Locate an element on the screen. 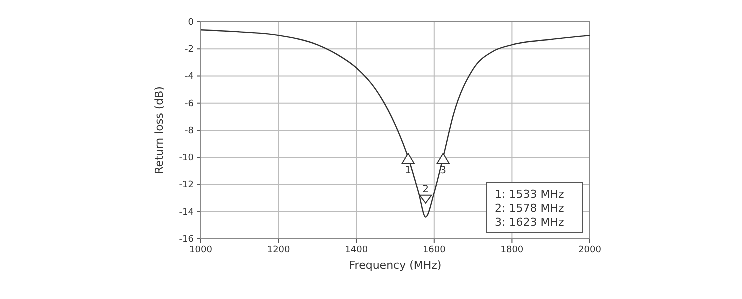  y-tick-label: -8 is located at coordinates (189, 131).